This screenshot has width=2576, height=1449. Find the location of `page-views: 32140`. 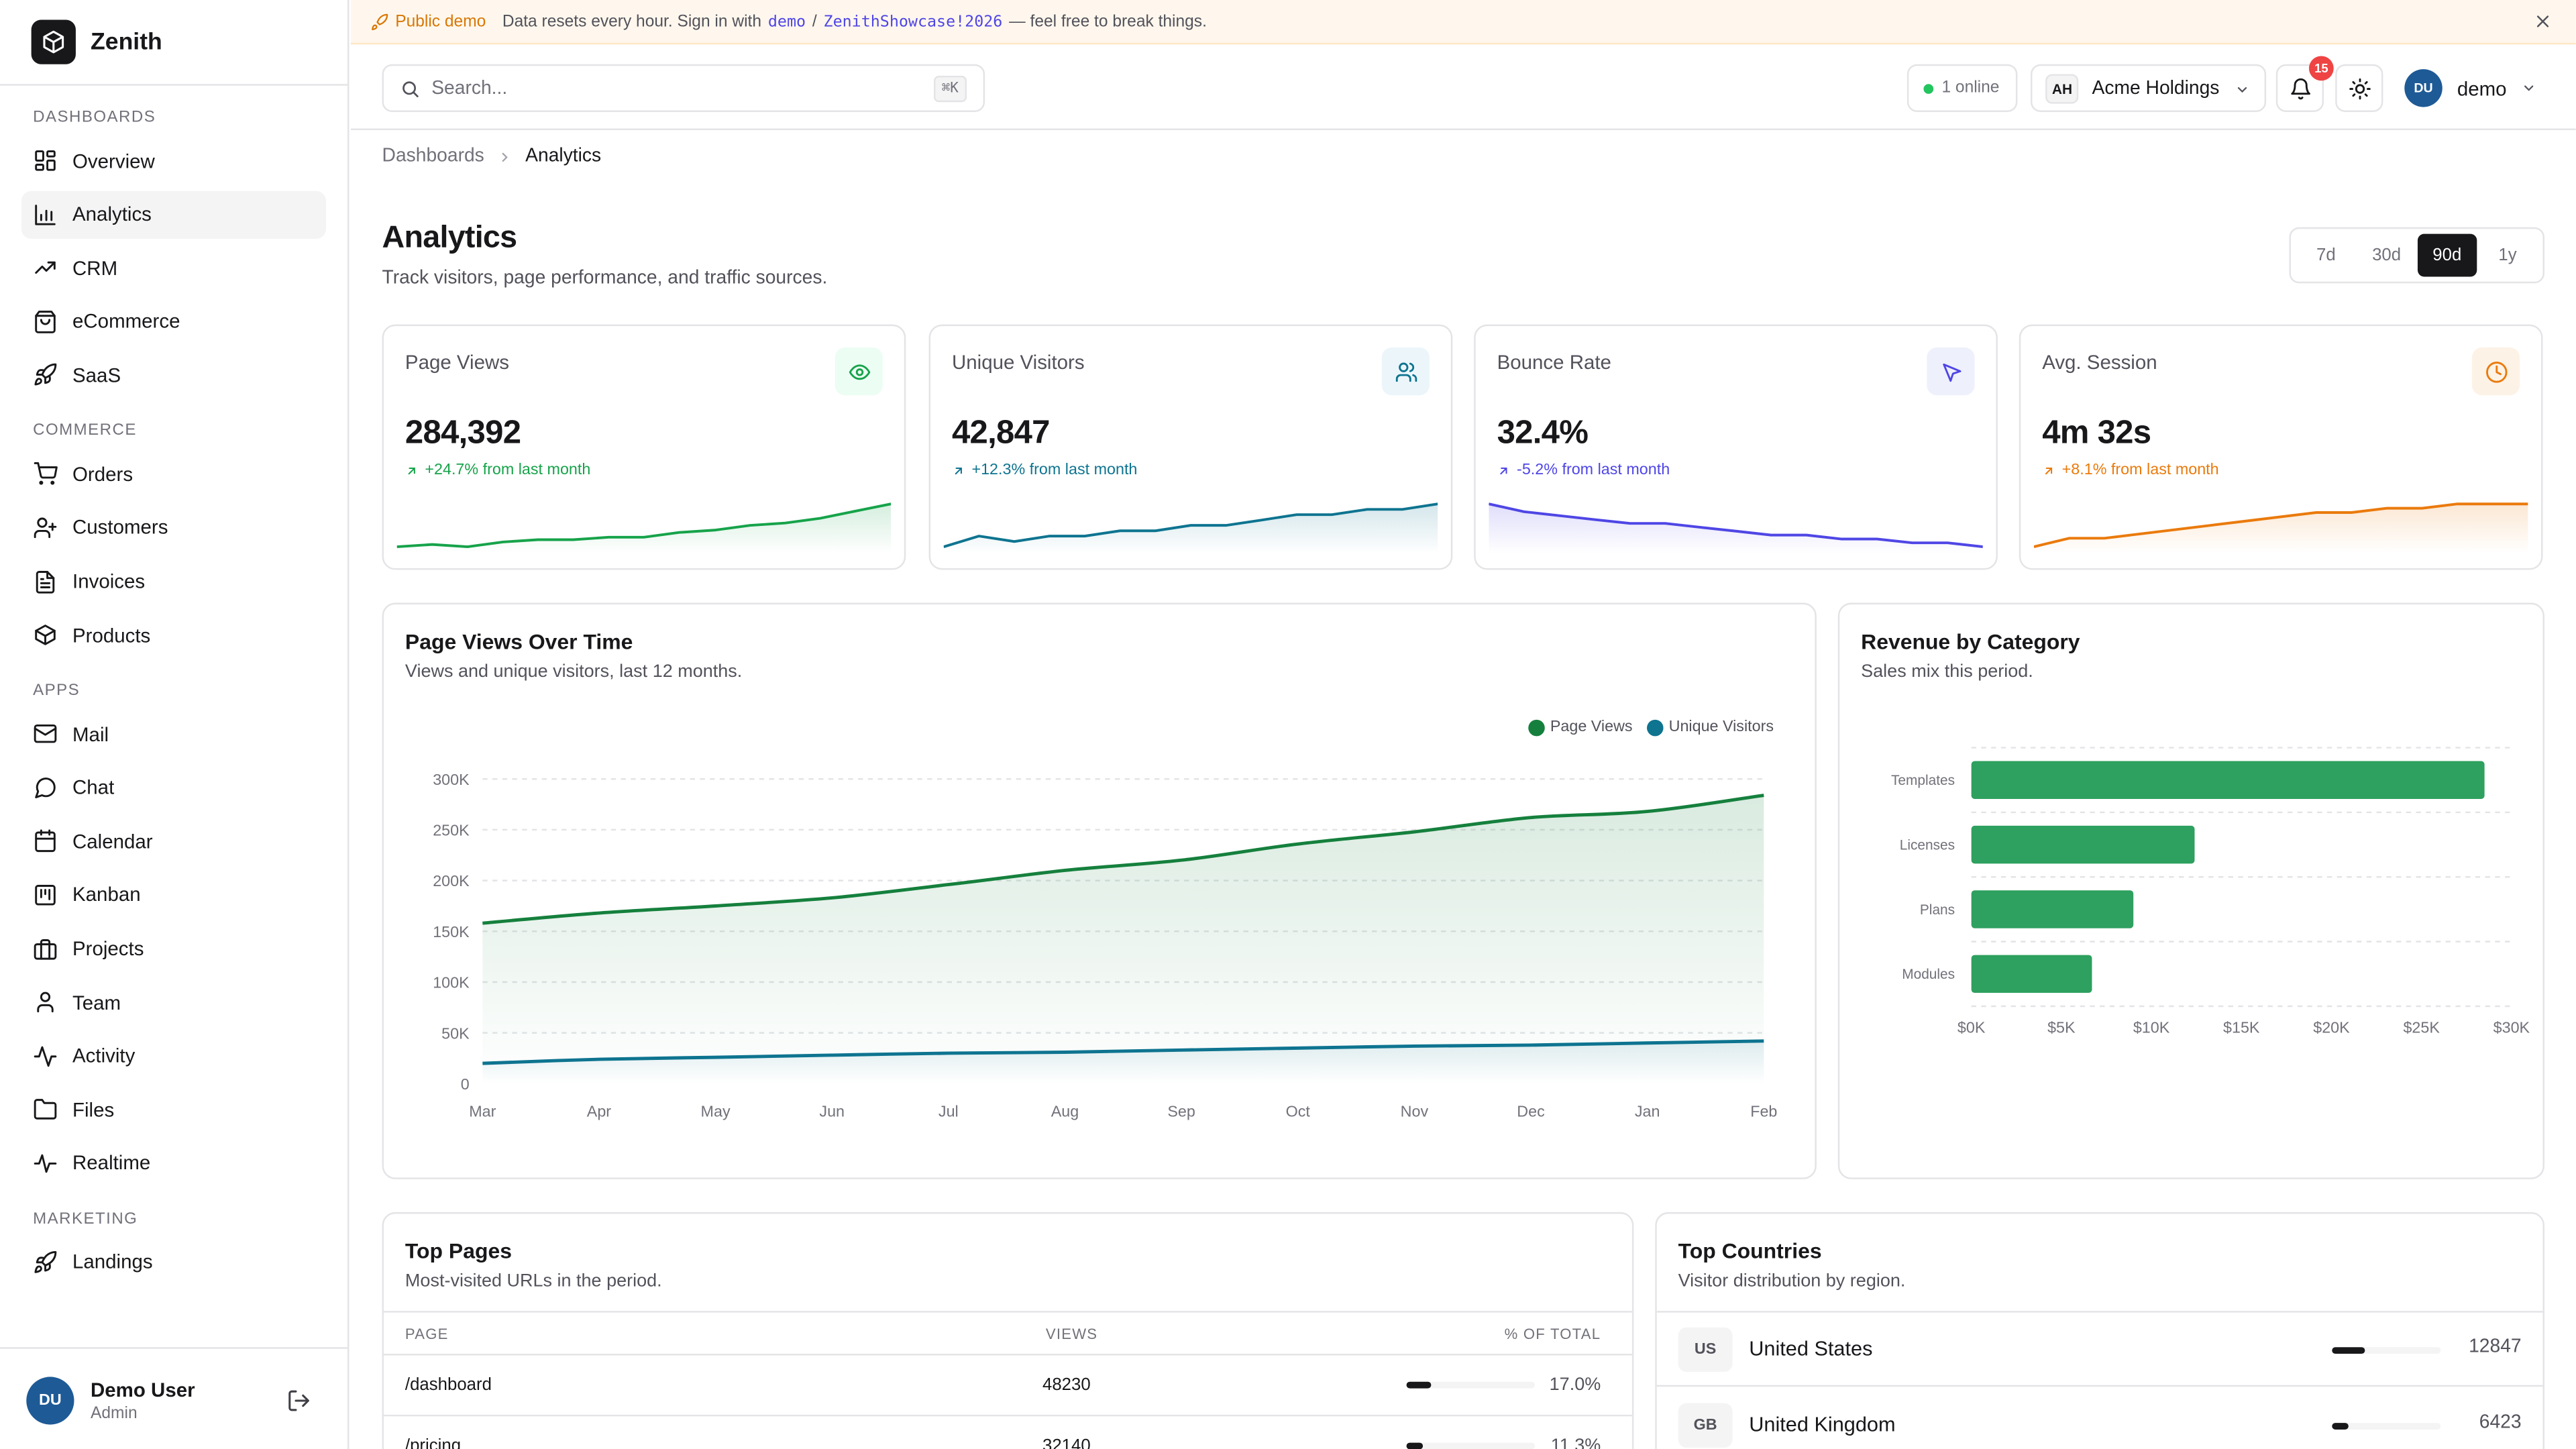

page-views: 32140 is located at coordinates (1066, 1442).